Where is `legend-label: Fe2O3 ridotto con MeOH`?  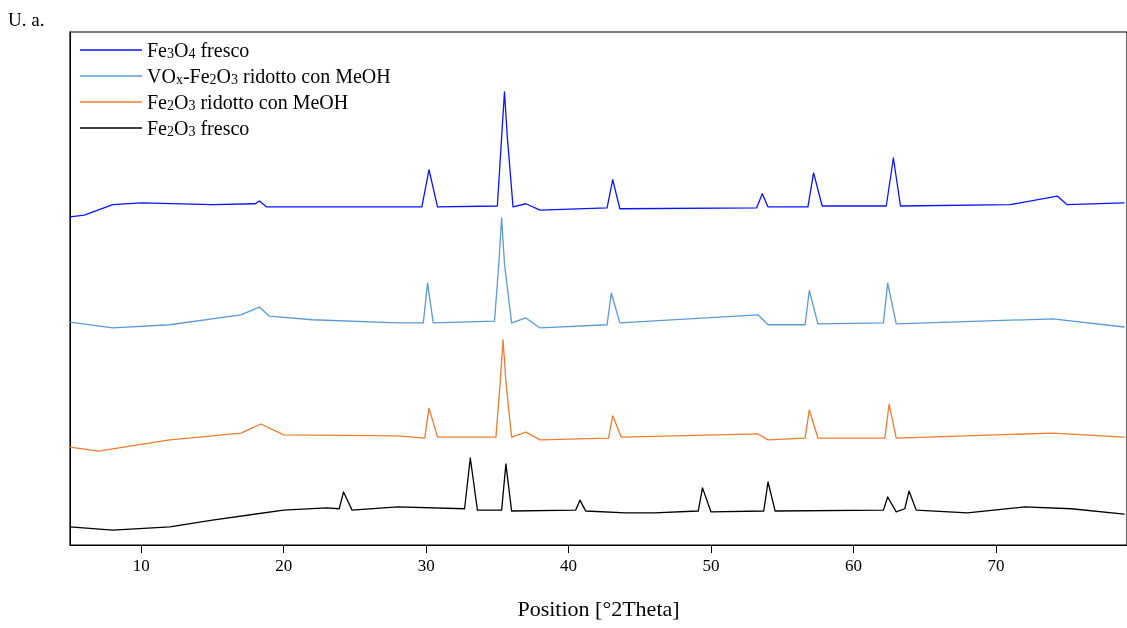 legend-label: Fe2O3 ridotto con MeOH is located at coordinates (248, 102).